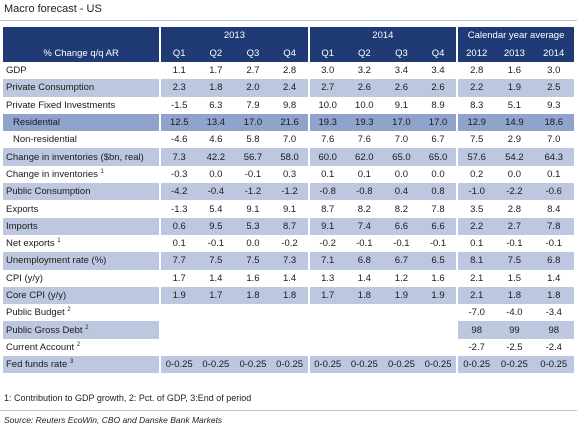 This screenshot has height=431, width=577. What do you see at coordinates (514, 278) in the screenshot?
I see `table-cell: 1.5` at bounding box center [514, 278].